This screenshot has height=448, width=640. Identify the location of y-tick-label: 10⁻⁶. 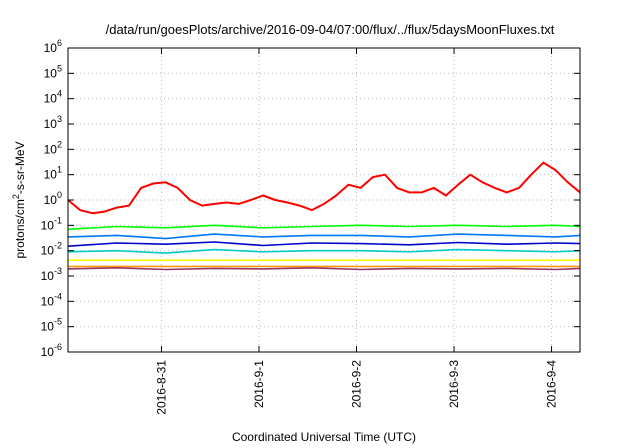
(51, 350).